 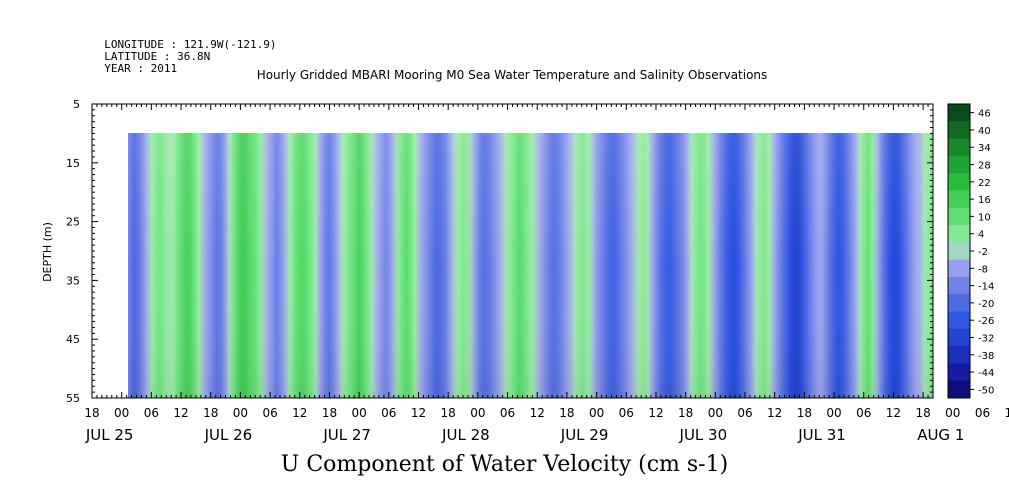 I want to click on colorbar-label: -14, so click(x=986, y=287).